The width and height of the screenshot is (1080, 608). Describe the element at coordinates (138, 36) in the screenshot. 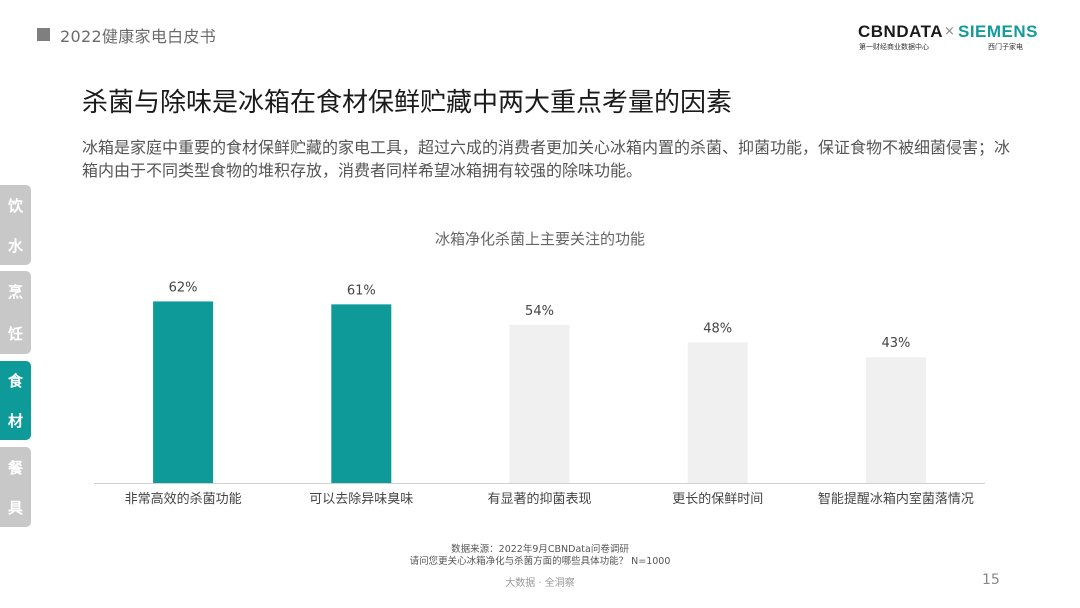

I see `header-title: 2022健康家电白皮书` at that location.